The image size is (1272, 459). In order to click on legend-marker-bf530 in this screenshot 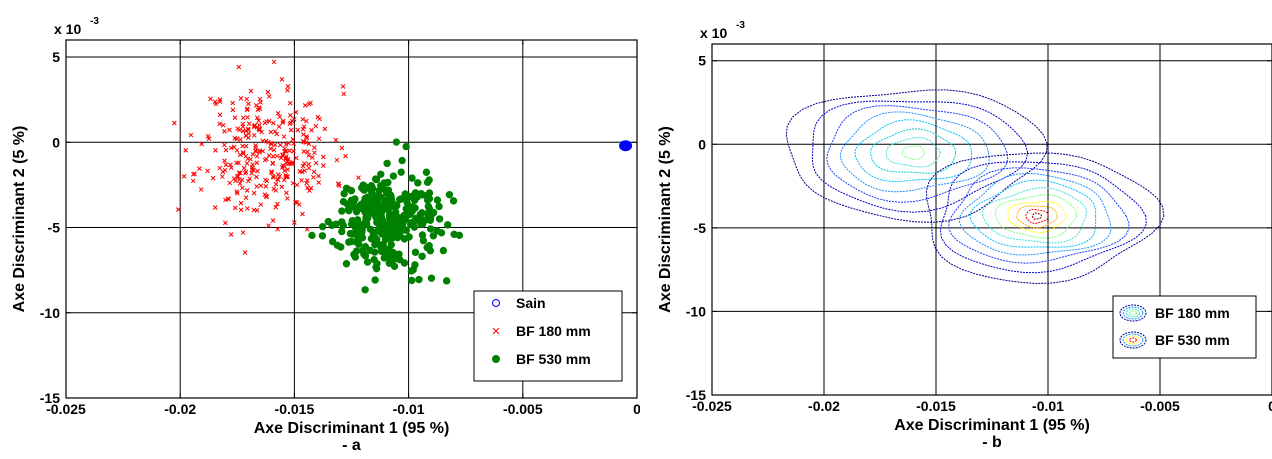, I will do `click(496, 359)`.